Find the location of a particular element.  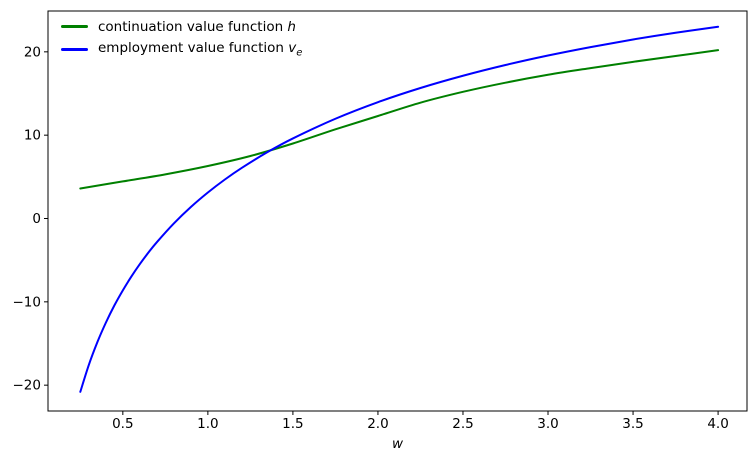

legend-label-employment: employment value function ve is located at coordinates (200, 49).